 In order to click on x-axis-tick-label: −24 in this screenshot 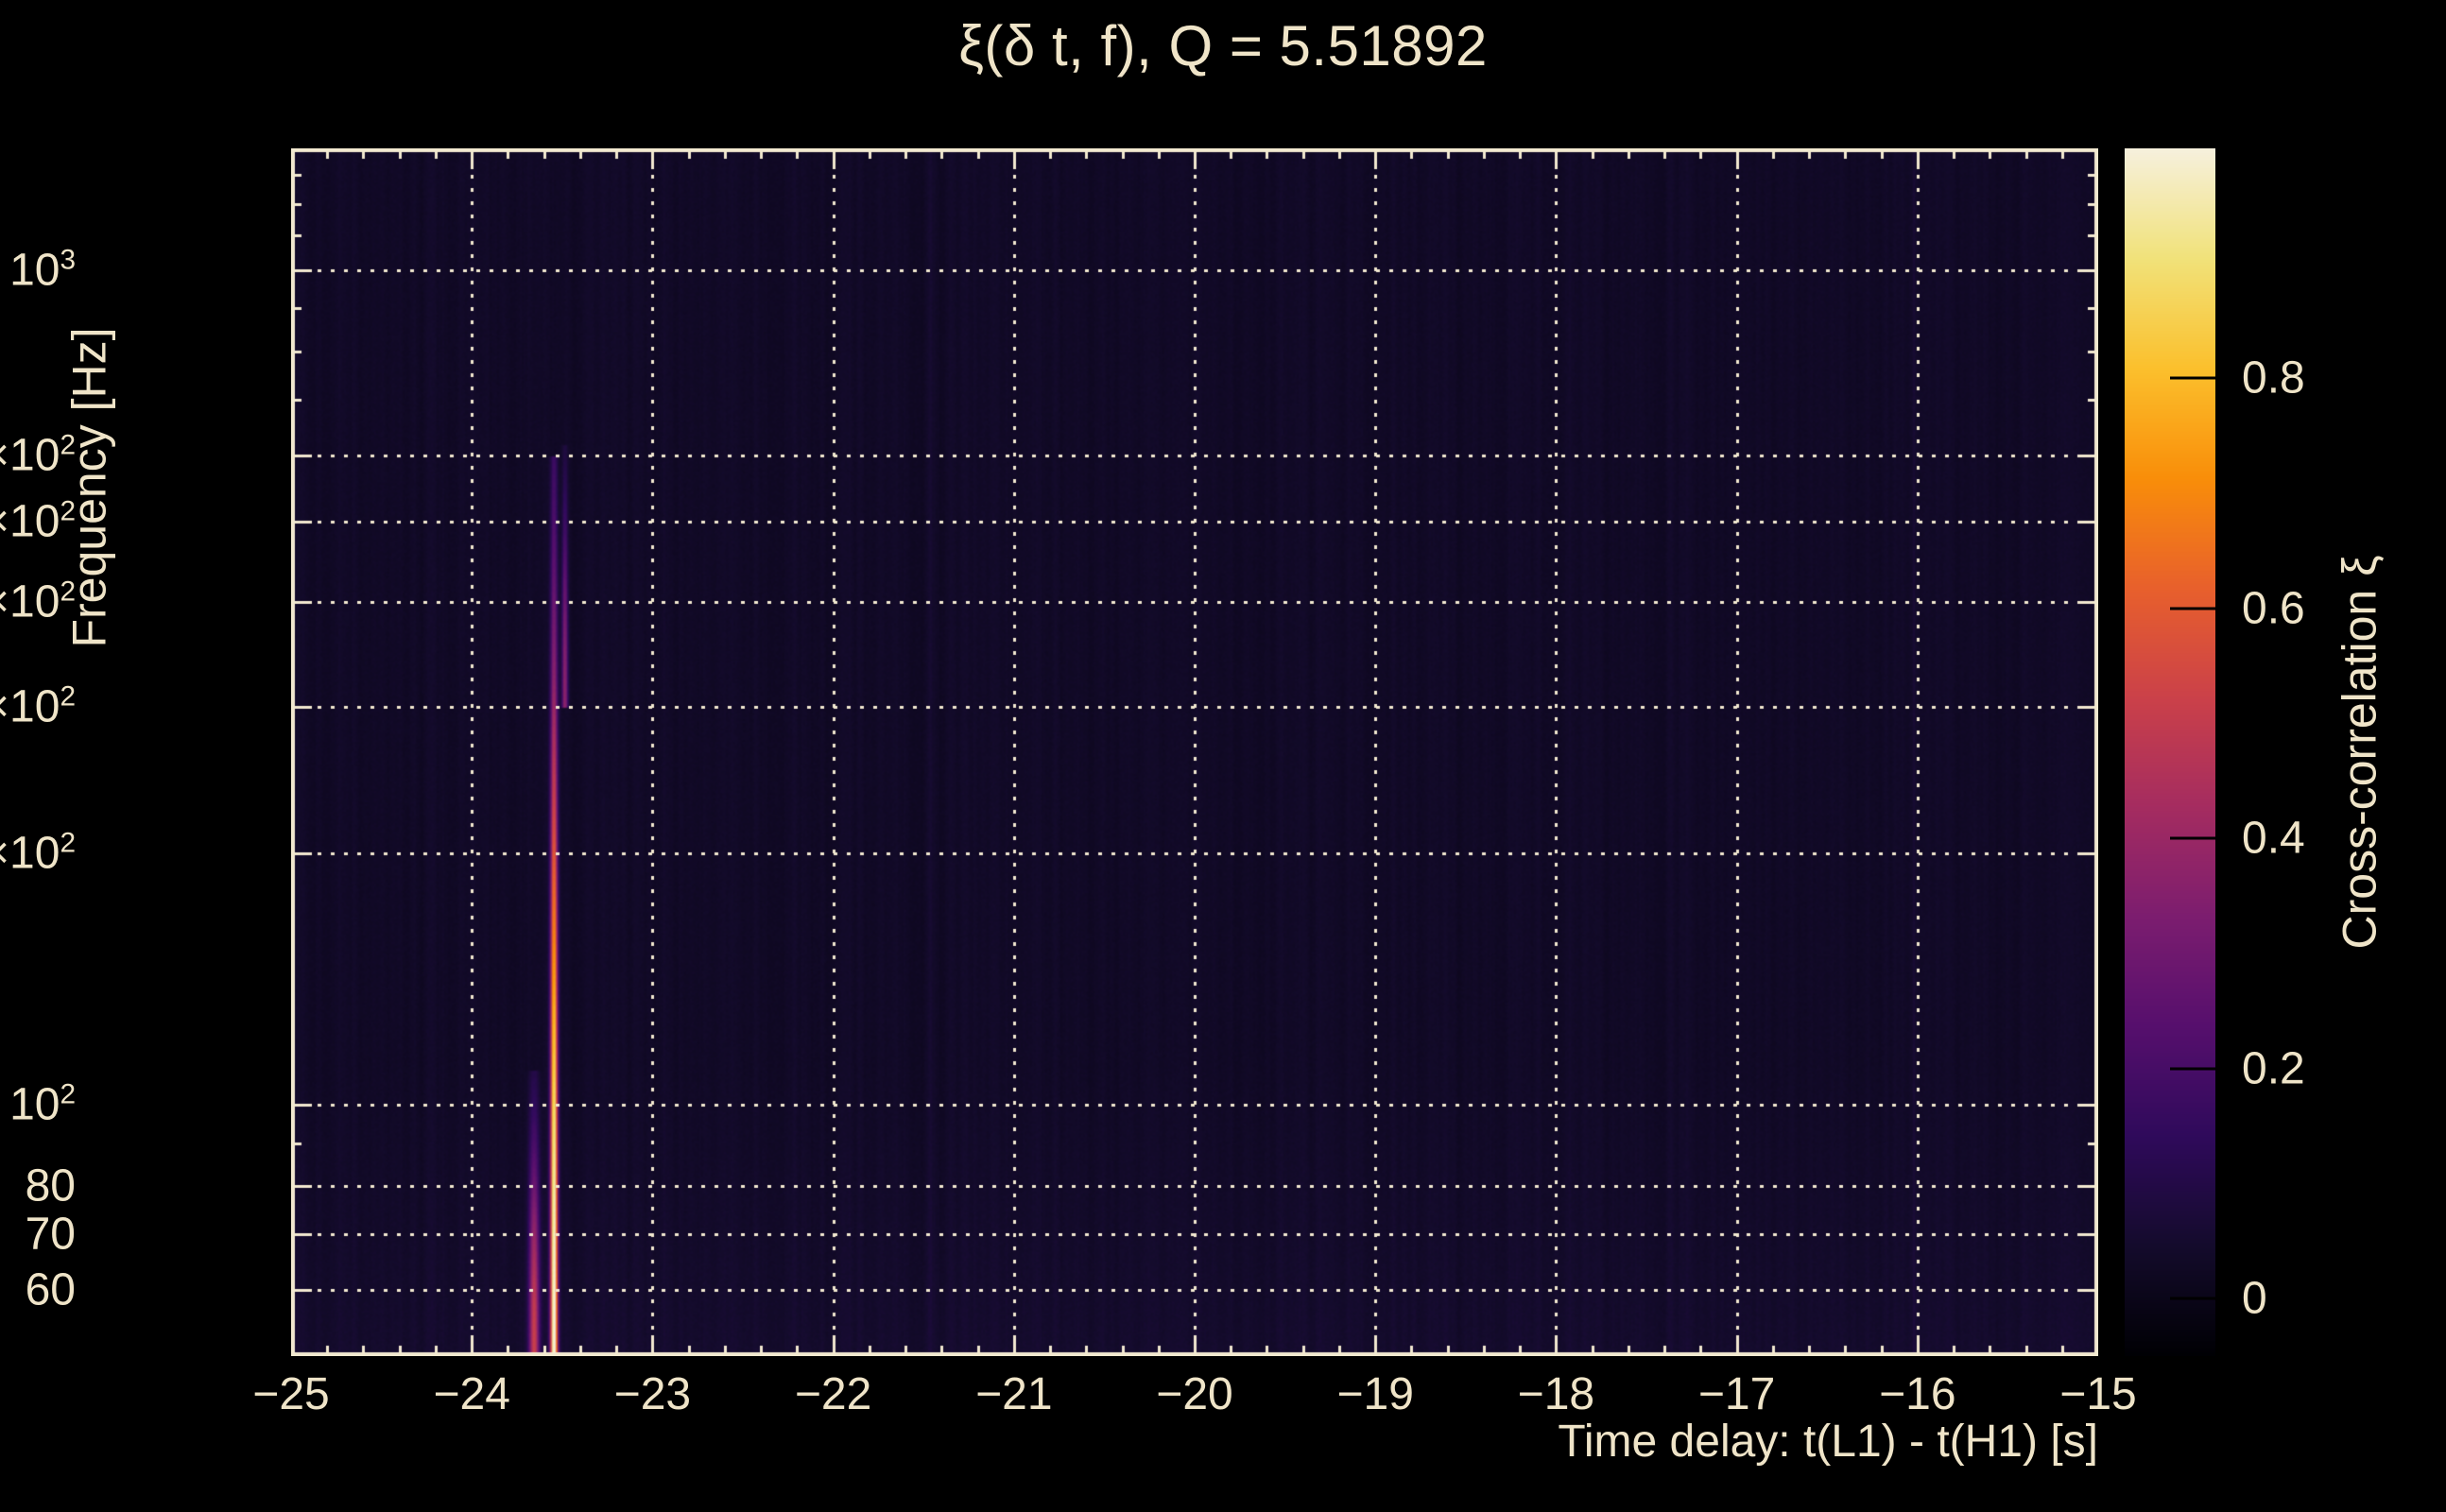, I will do `click(471, 1394)`.